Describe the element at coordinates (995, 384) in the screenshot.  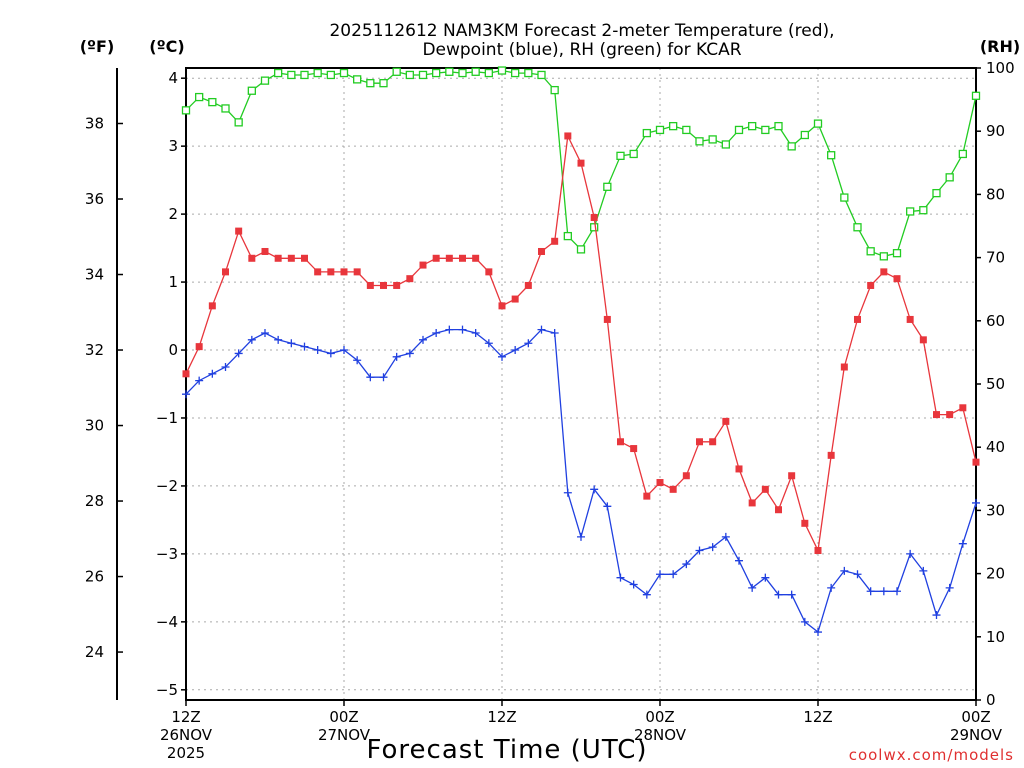
I see `rh-tick-label-5: 50` at that location.